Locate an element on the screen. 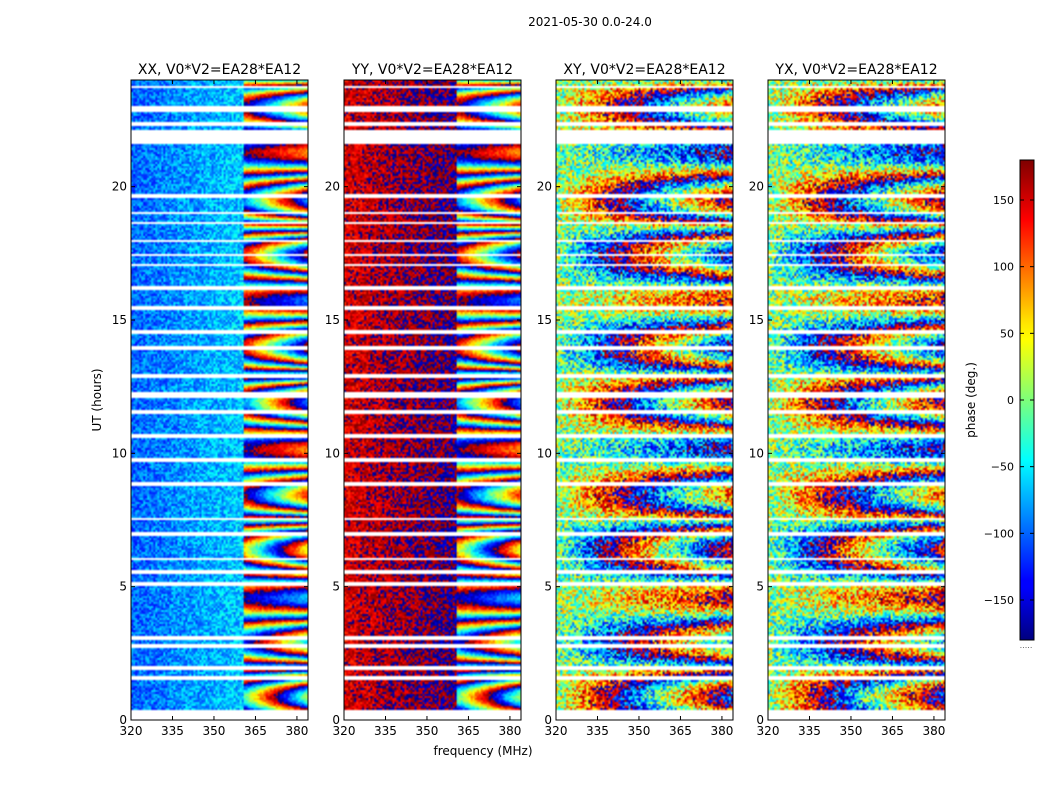 This screenshot has width=1050, height=800. colorbar-tick-label: −100 is located at coordinates (999, 533).